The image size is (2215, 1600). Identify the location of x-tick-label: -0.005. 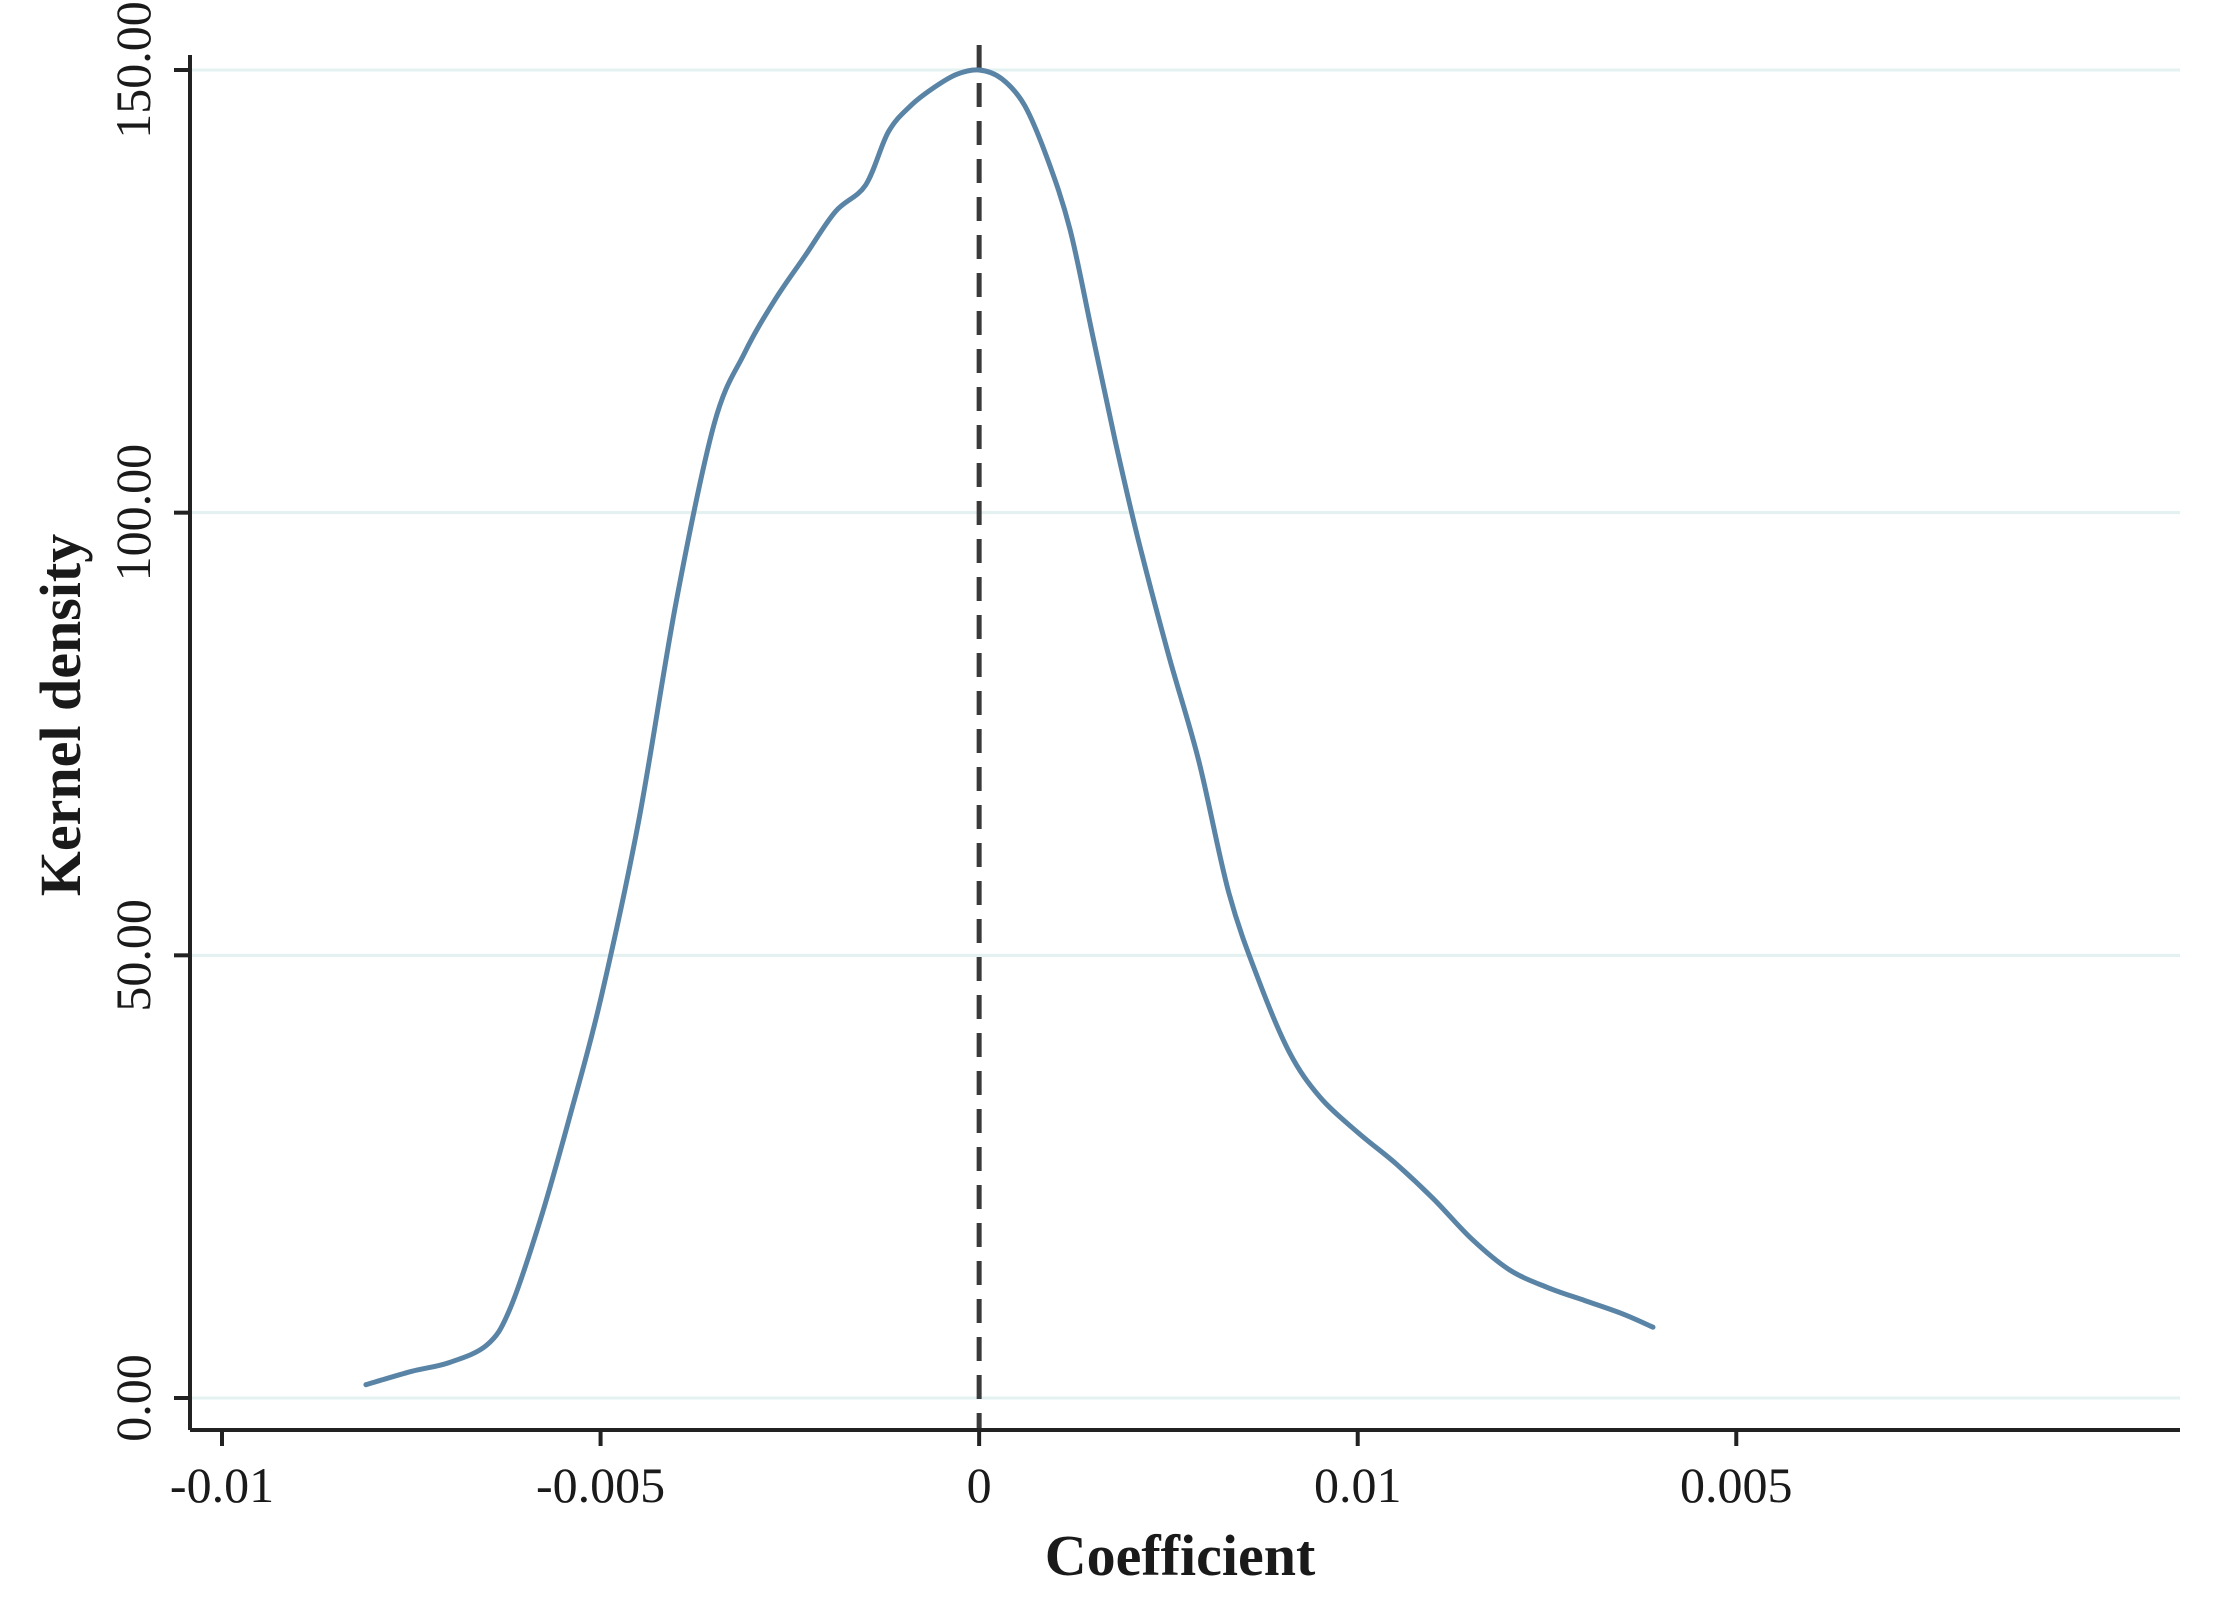
(600, 1485).